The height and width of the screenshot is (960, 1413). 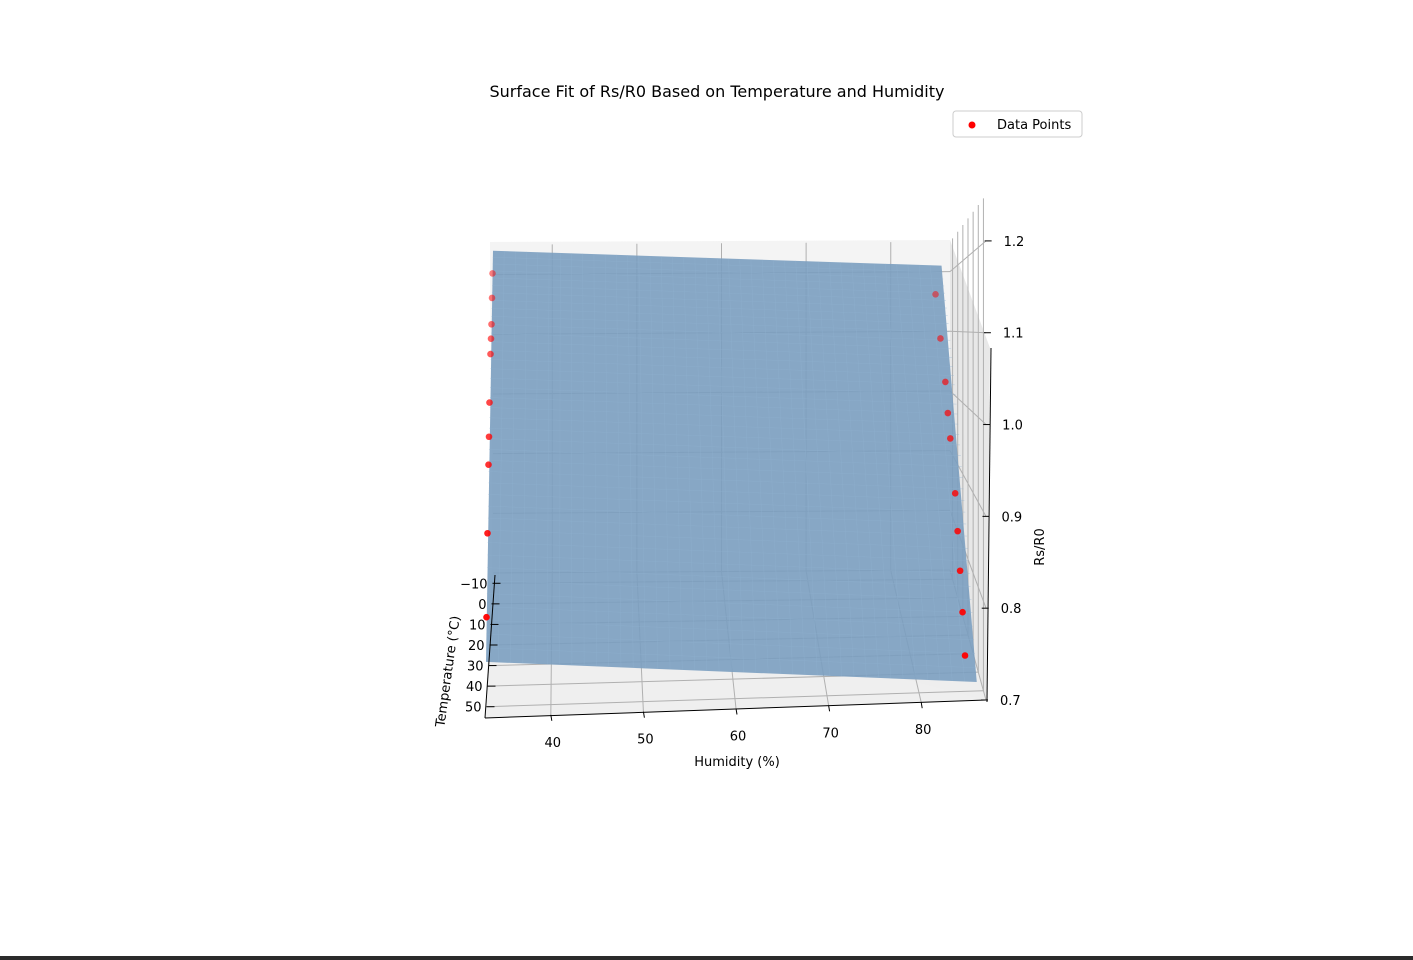 I want to click on y-axis-label: Temperature (°C), so click(x=448, y=672).